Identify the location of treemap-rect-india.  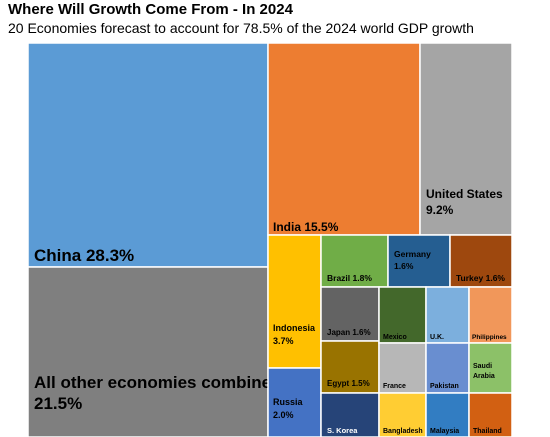
(344, 139).